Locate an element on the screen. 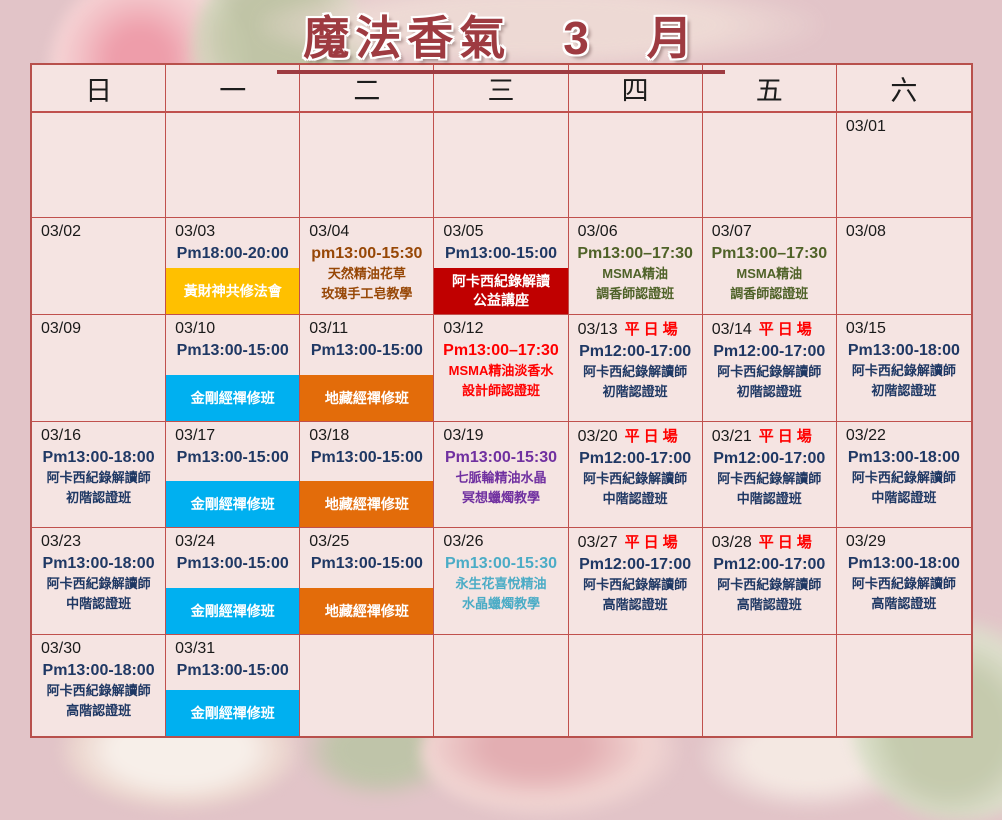  date-label: 03/30 is located at coordinates (61, 648).